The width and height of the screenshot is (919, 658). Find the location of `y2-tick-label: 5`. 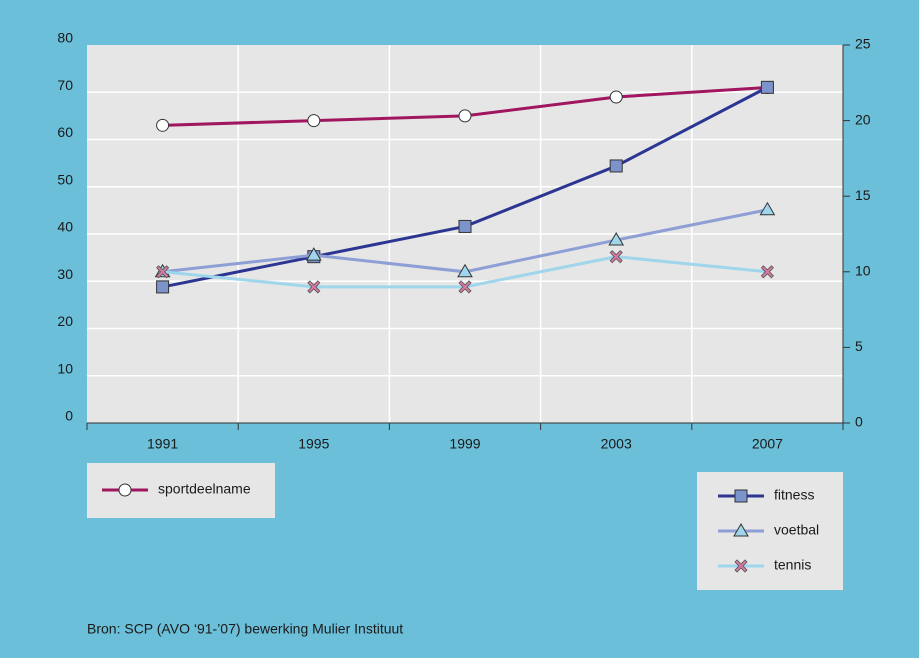

y2-tick-label: 5 is located at coordinates (859, 346).